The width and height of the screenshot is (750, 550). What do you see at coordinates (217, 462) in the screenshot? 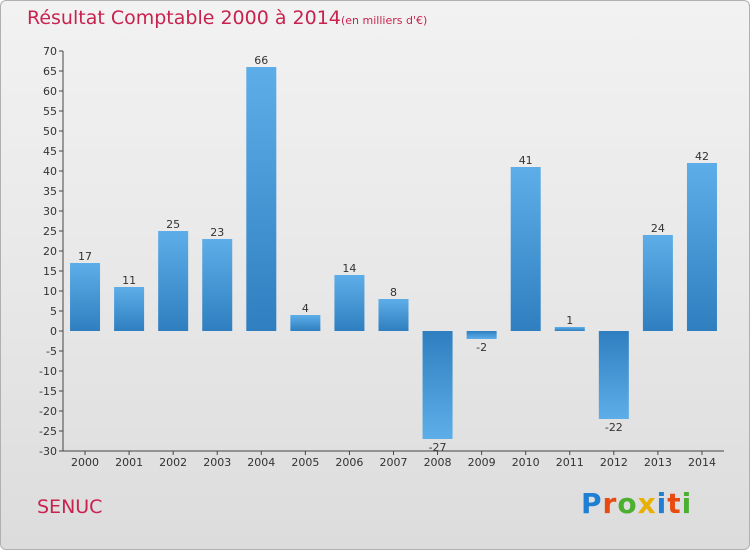
I see `x-tick-label: 2003` at bounding box center [217, 462].